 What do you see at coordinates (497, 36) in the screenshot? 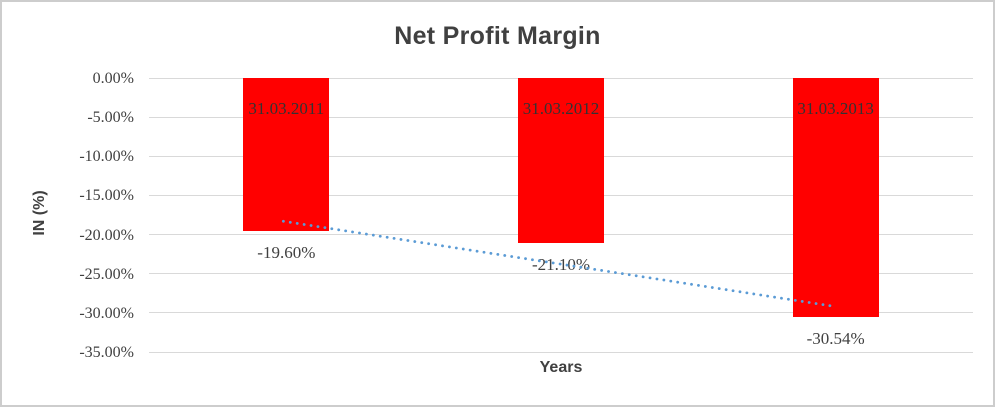
I see `chart-title: Net Profit Margin` at bounding box center [497, 36].